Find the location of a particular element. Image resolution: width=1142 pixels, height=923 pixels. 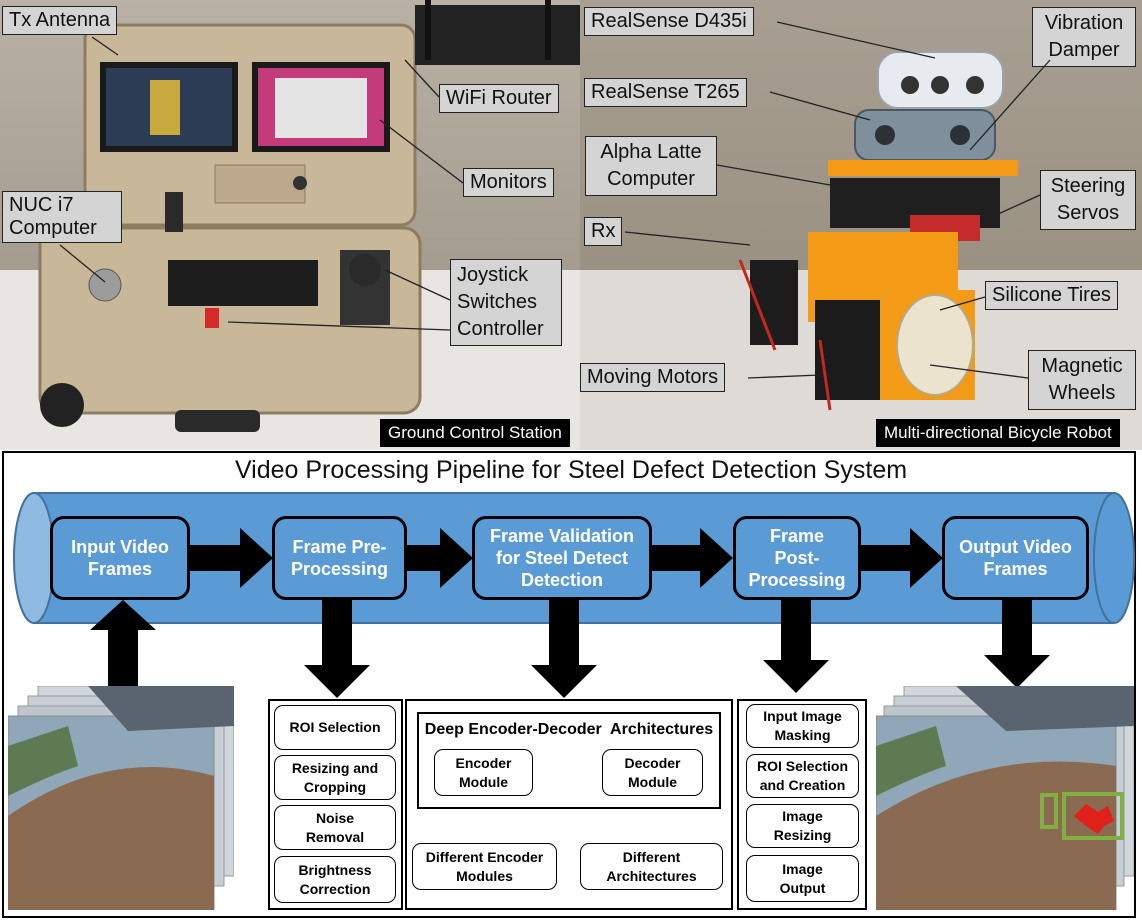

pre-item-resizing-cropping: Resizing and Cropping is located at coordinates (335, 777).